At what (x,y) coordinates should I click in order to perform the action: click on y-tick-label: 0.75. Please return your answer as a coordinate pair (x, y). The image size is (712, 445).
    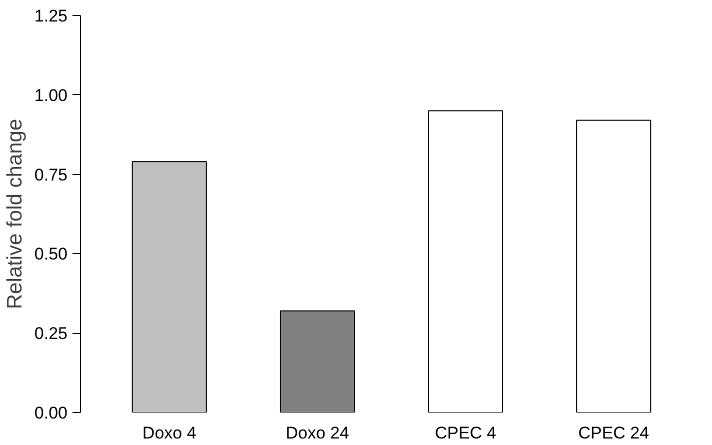
    Looking at the image, I should click on (51, 174).